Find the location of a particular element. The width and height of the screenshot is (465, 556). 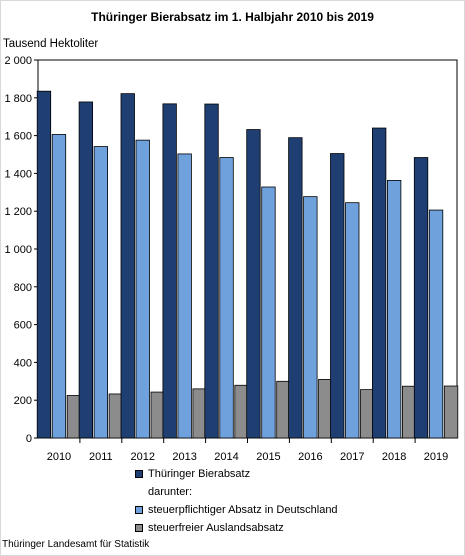

legend-label-total: Thüringer Bierabsatz is located at coordinates (199, 474).